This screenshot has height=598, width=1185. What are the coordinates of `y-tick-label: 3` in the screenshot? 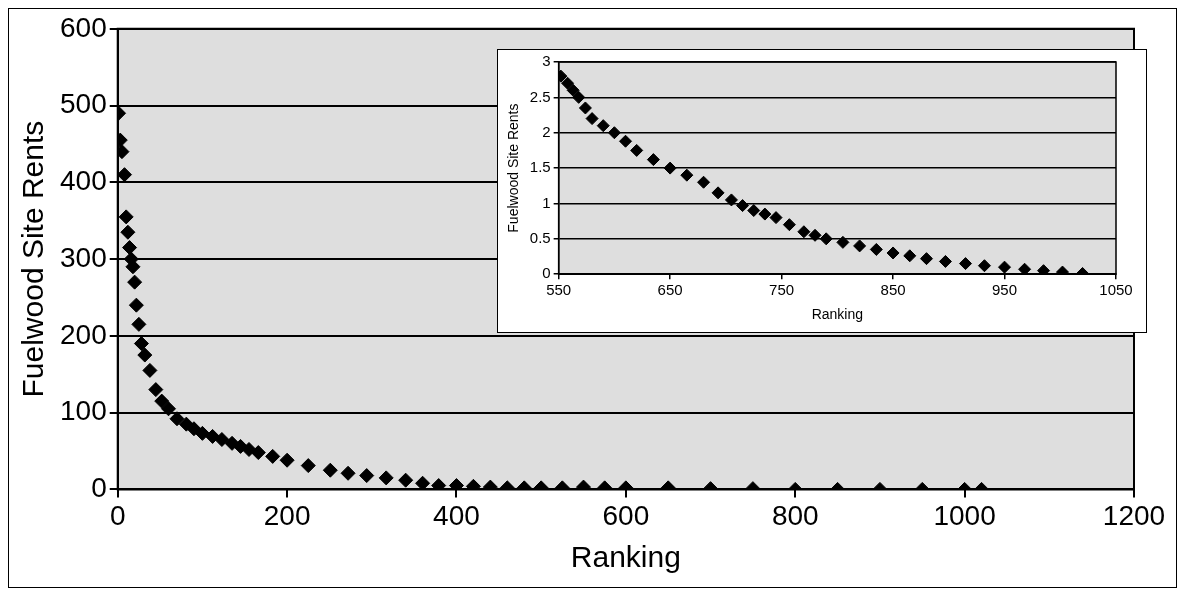 It's located at (546, 61).